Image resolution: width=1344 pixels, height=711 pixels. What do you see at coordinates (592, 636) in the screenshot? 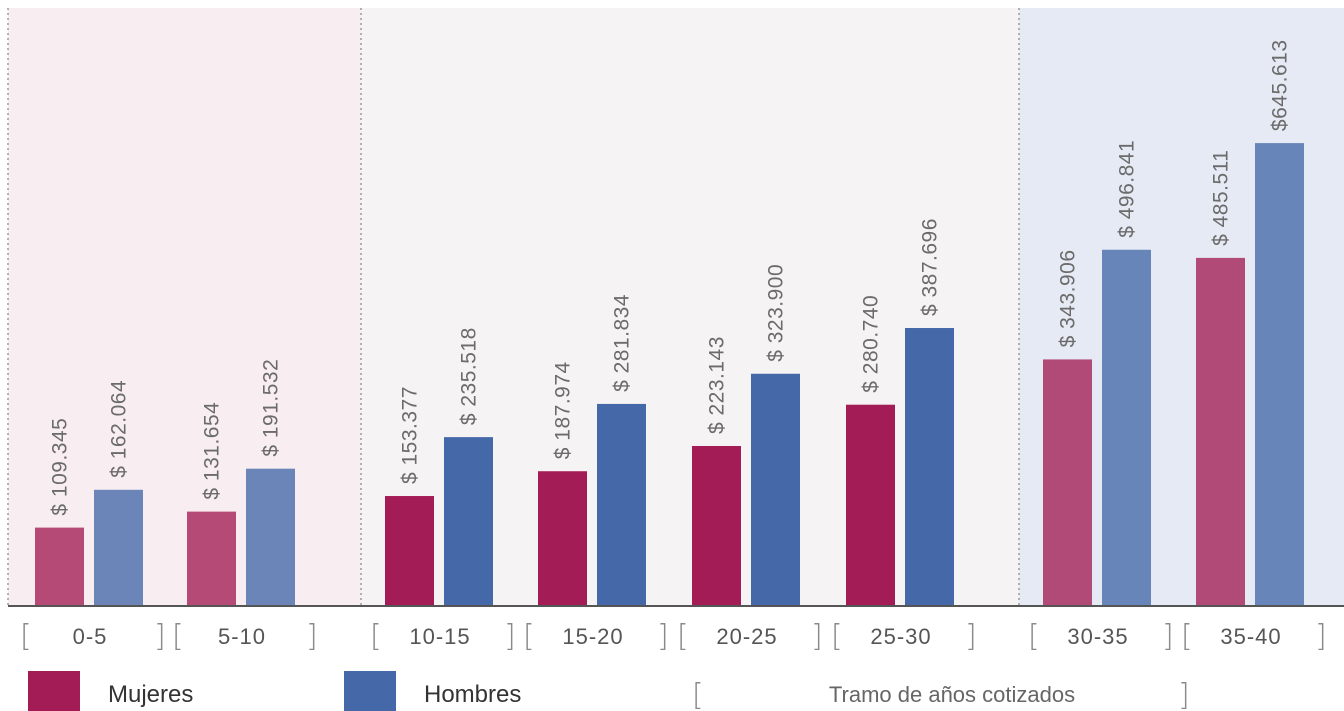
I see `tick-label-15-20: 15-20` at bounding box center [592, 636].